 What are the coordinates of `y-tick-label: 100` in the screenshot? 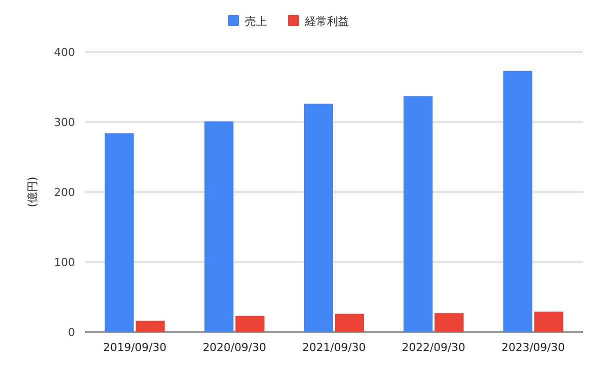 It's located at (64, 262).